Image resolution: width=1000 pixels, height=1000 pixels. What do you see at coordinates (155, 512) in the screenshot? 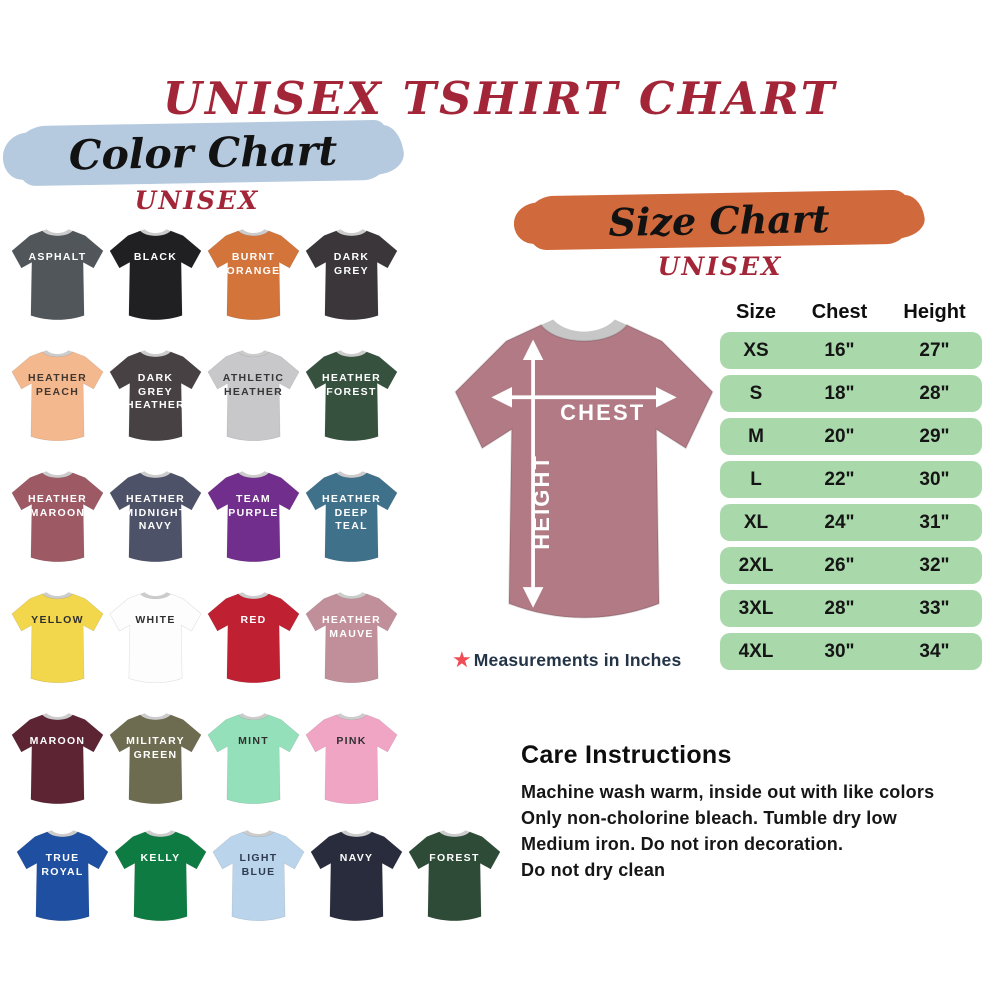
I see `color-swatch-label: HEATHER MIDNIGHT NAVY` at bounding box center [155, 512].